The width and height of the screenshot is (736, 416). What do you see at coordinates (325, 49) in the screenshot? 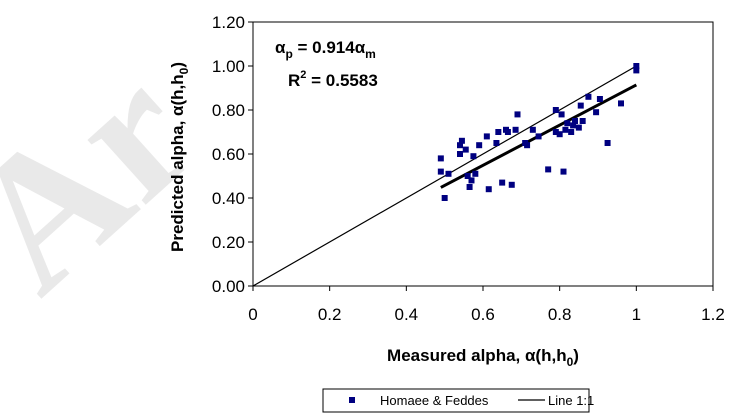
I see `regression-equation: αp = 0.914αm` at bounding box center [325, 49].